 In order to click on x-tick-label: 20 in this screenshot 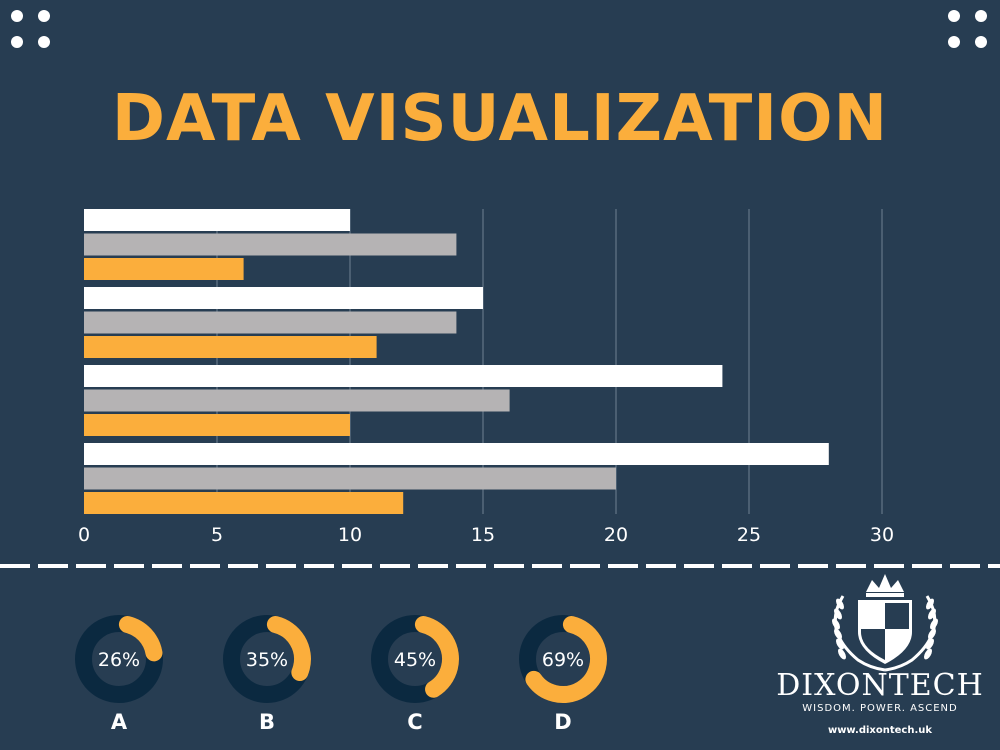, I will do `click(616, 535)`.